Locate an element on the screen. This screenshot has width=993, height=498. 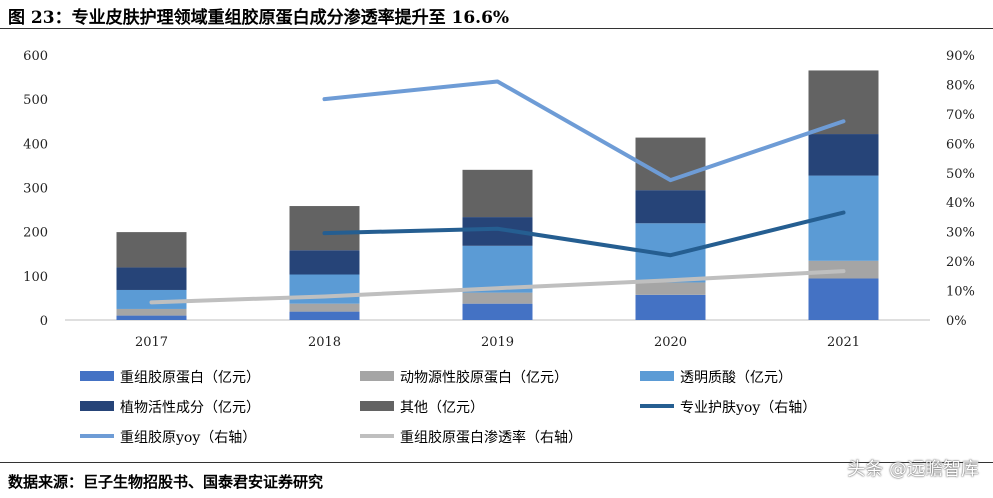
y-right-tick-label: 30% is located at coordinates (960, 233).